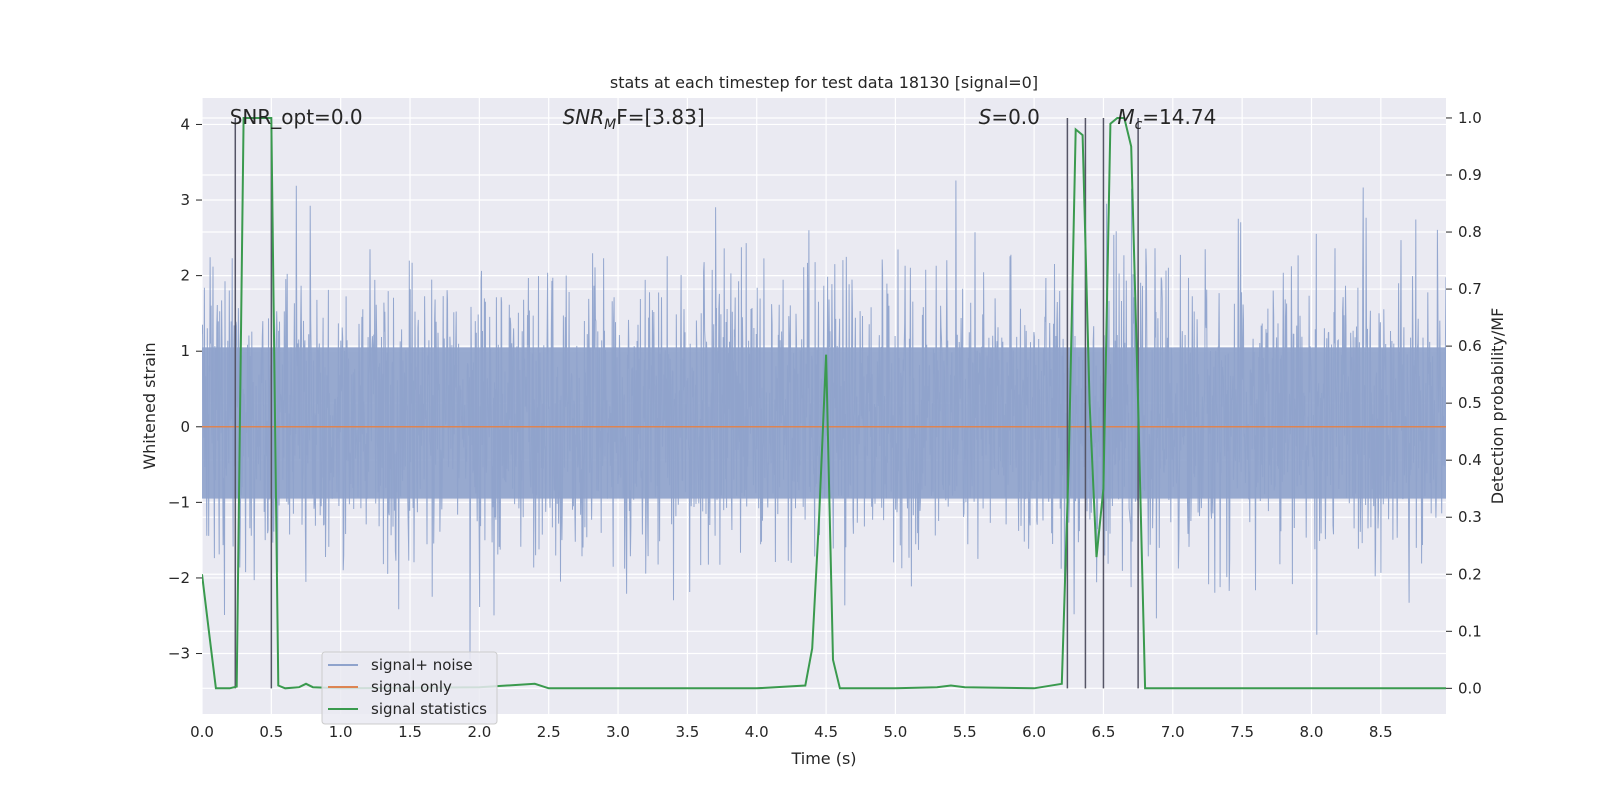 This screenshot has height=800, width=1600. What do you see at coordinates (479, 732) in the screenshot?
I see `x-tick-label: 2.0` at bounding box center [479, 732].